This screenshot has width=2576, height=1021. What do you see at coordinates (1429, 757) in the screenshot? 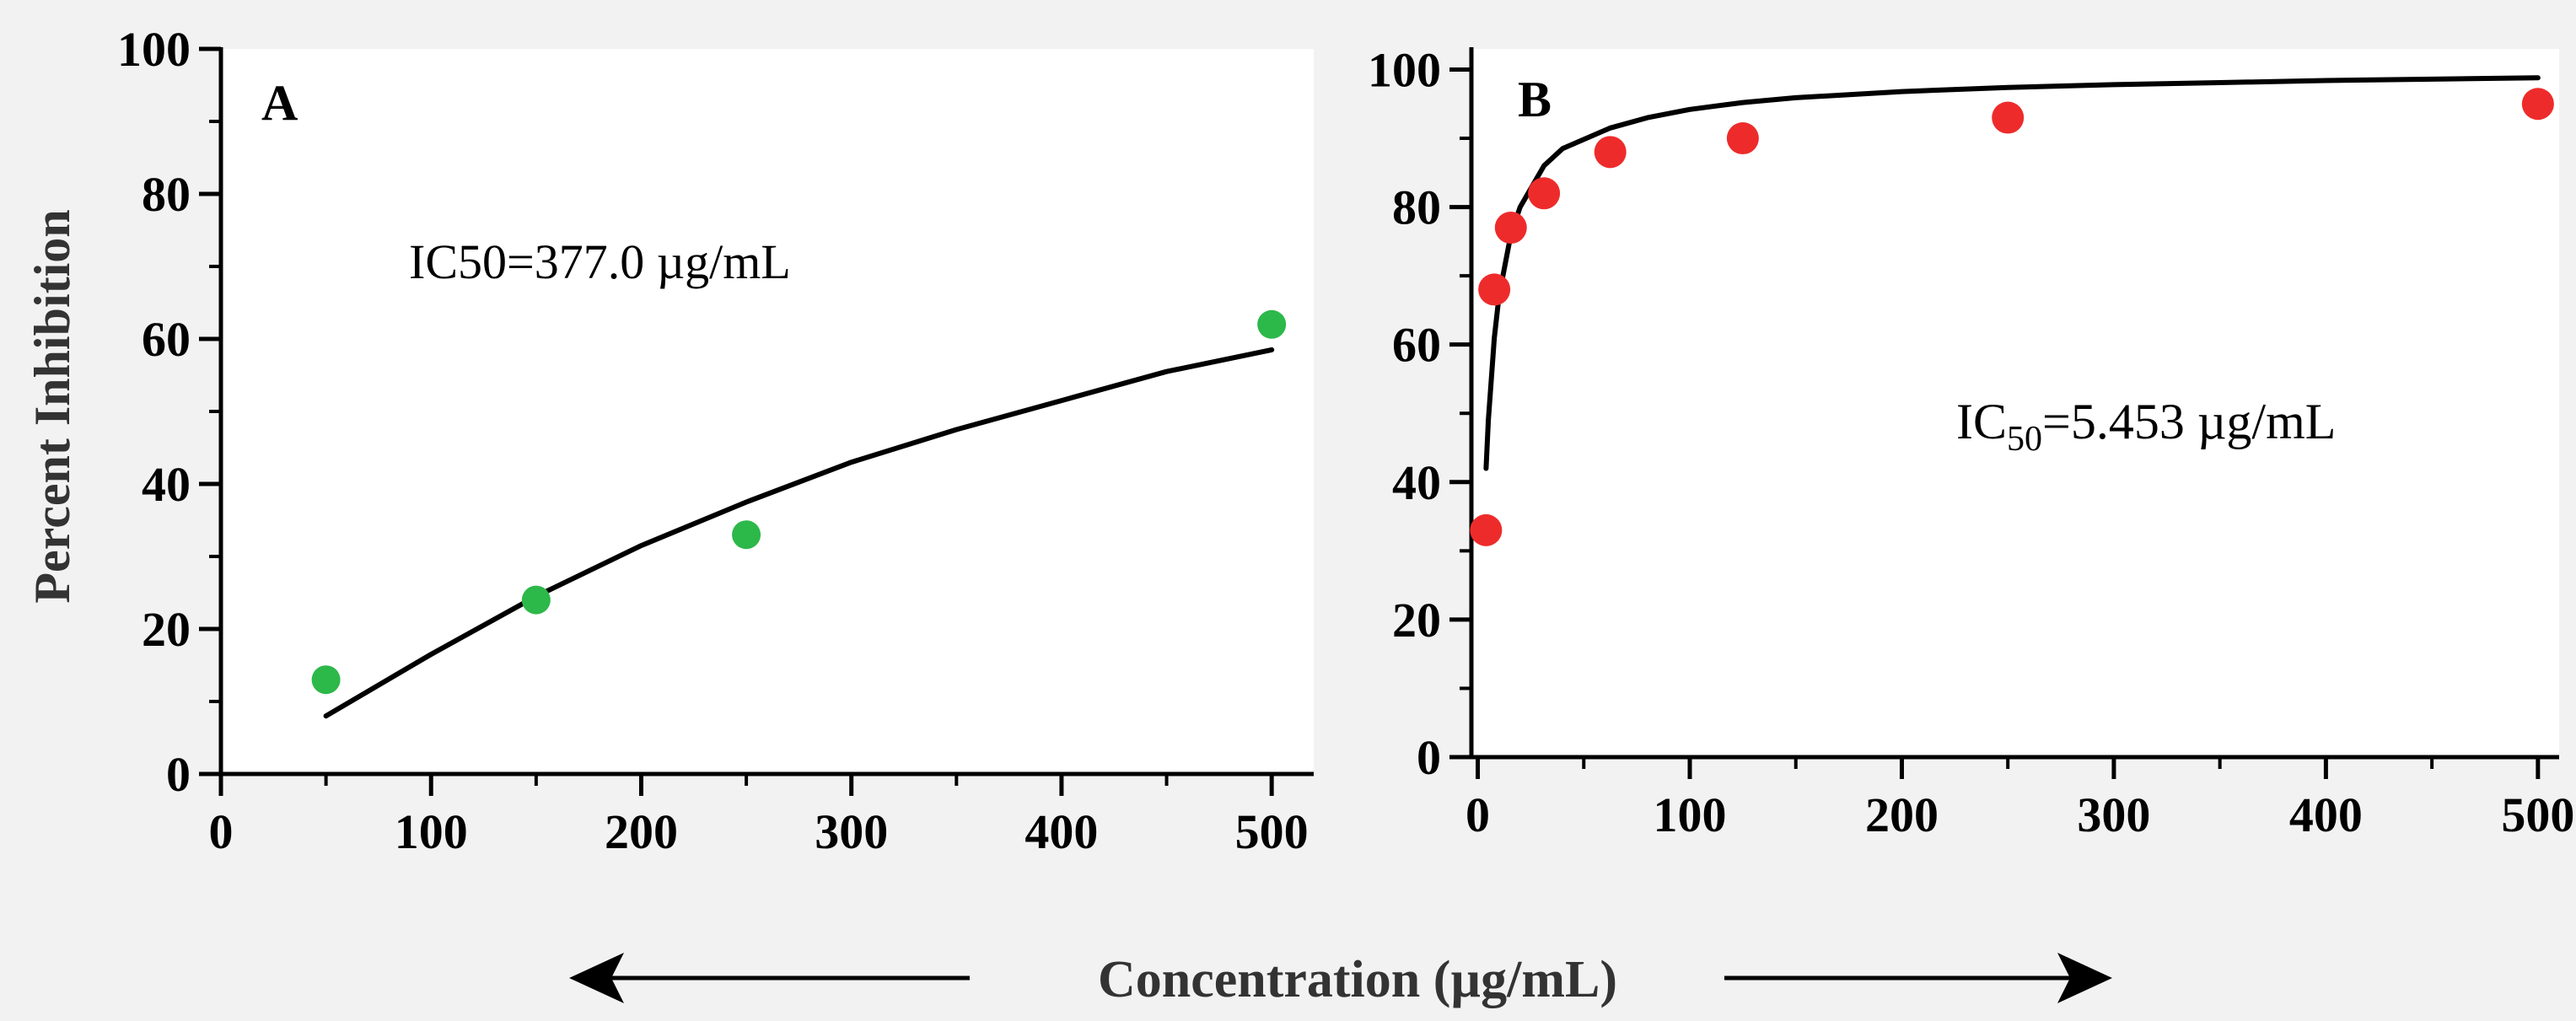
I see `panel-b-y-tick-label: 0` at bounding box center [1429, 757].